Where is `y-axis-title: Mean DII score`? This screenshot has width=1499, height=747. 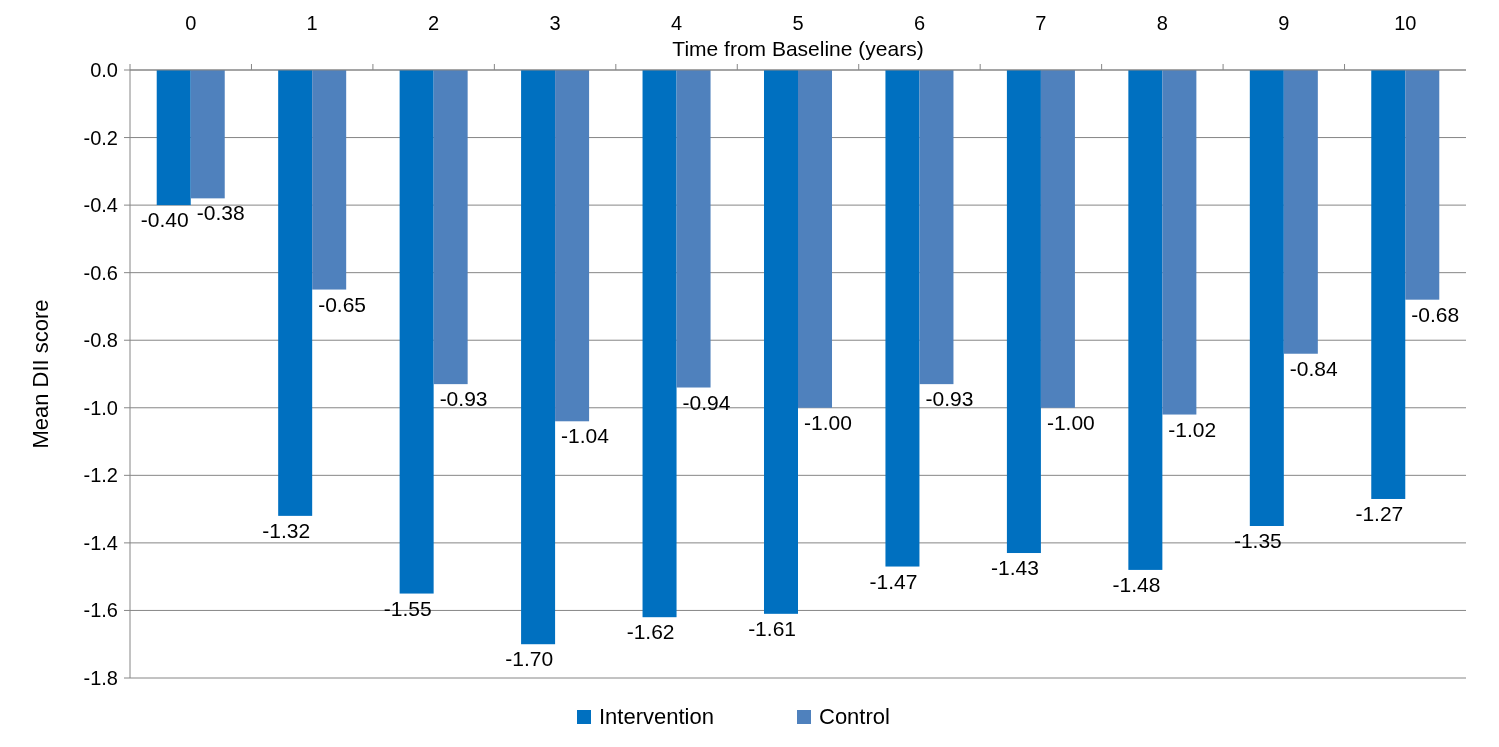
y-axis-title: Mean DII score is located at coordinates (40, 374).